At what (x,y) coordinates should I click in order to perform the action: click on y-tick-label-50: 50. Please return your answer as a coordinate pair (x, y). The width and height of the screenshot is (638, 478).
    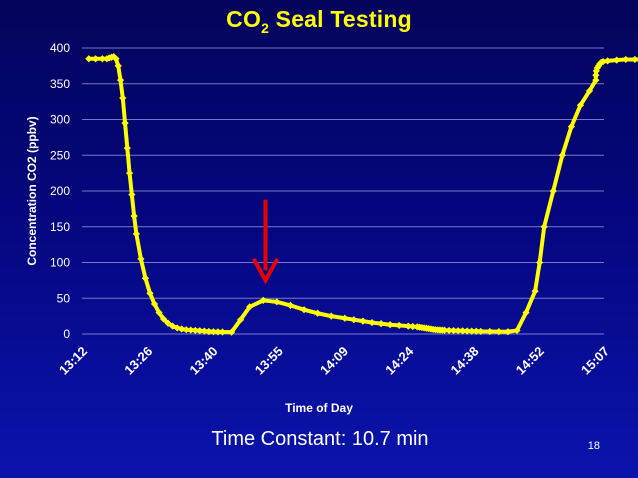
    Looking at the image, I should click on (64, 298).